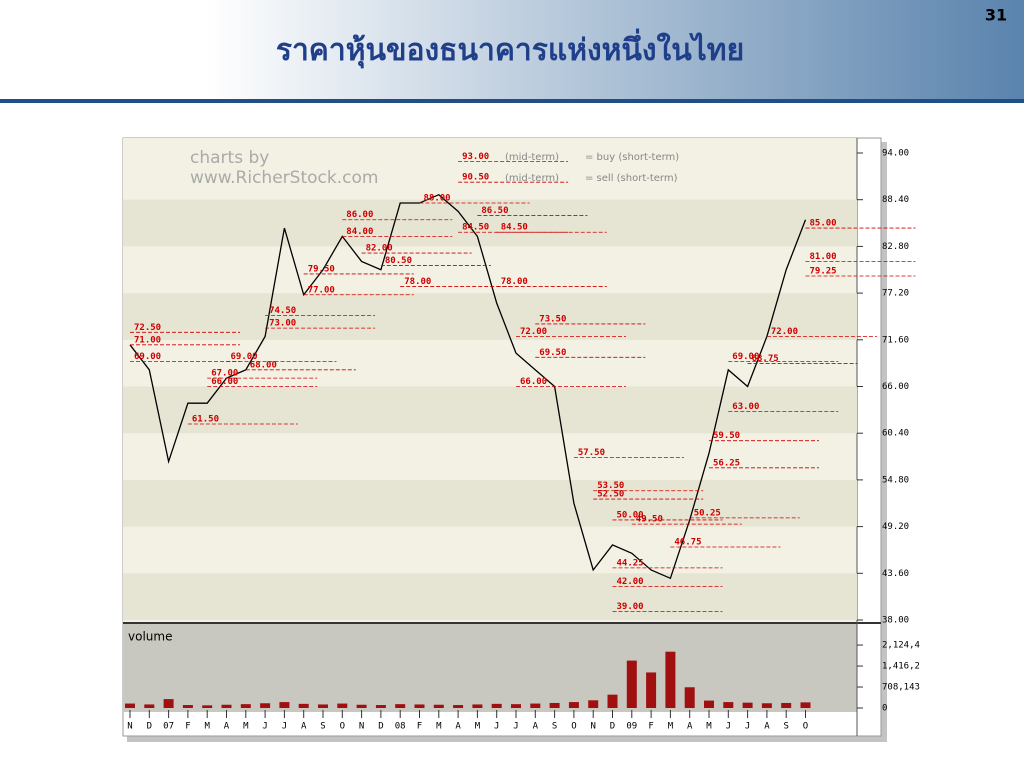  Describe the element at coordinates (379, 249) in the screenshot. I see `annotation-label: 82.00` at that location.